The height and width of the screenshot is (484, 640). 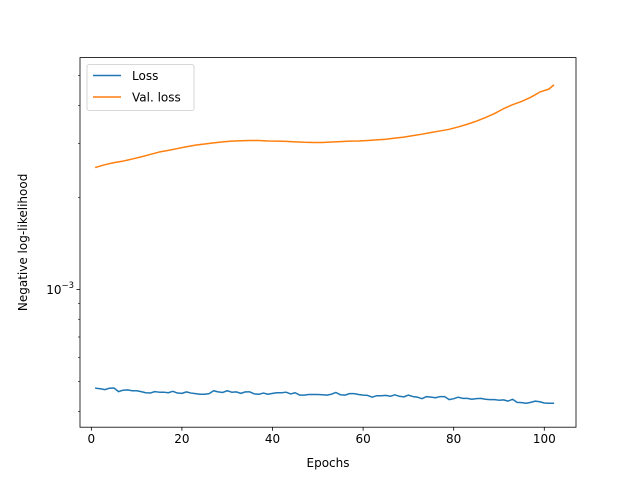 I want to click on series-line-loss, so click(x=325, y=396).